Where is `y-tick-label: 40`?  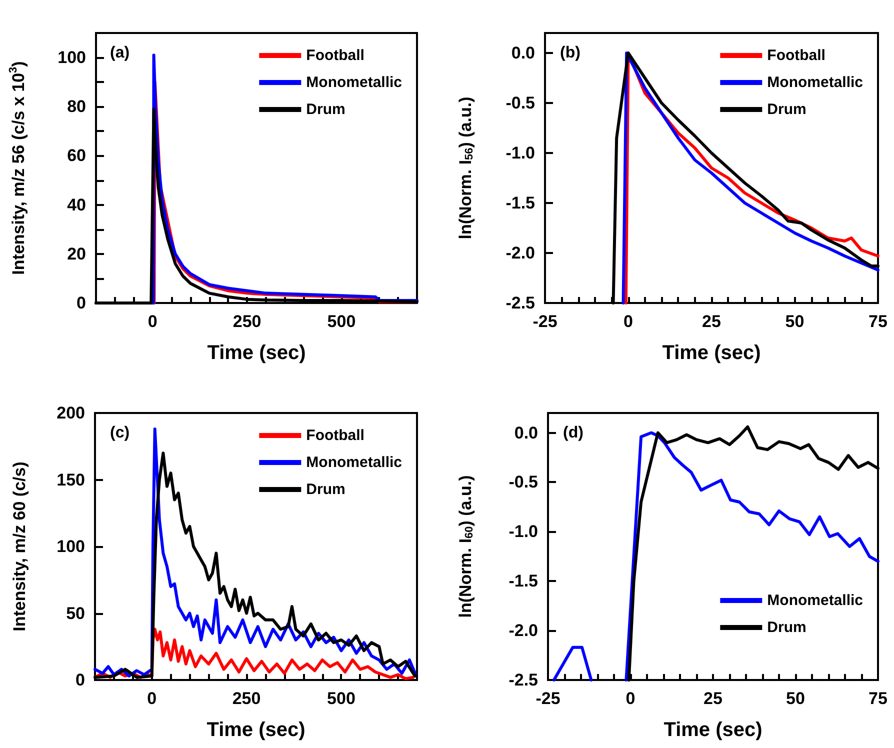
y-tick-label: 40 is located at coordinates (76, 204).